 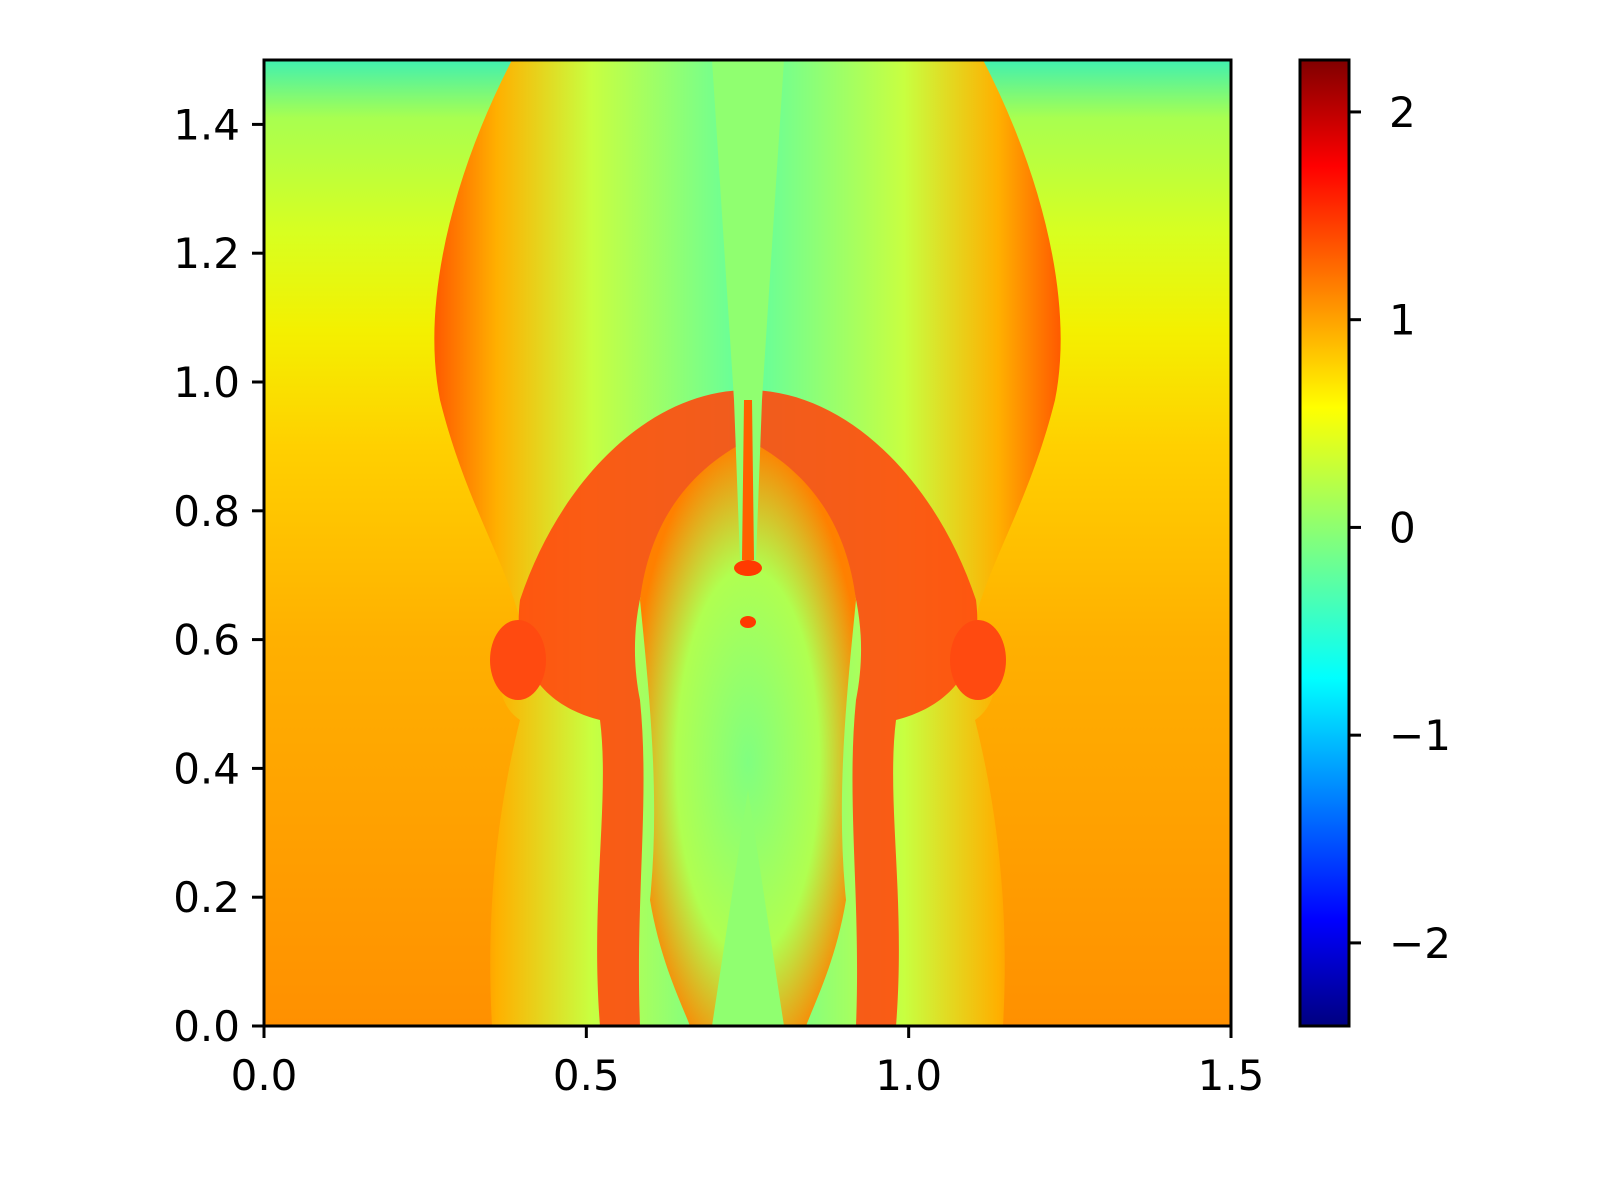 I want to click on y-tick-label: 1.0, so click(x=206, y=382).